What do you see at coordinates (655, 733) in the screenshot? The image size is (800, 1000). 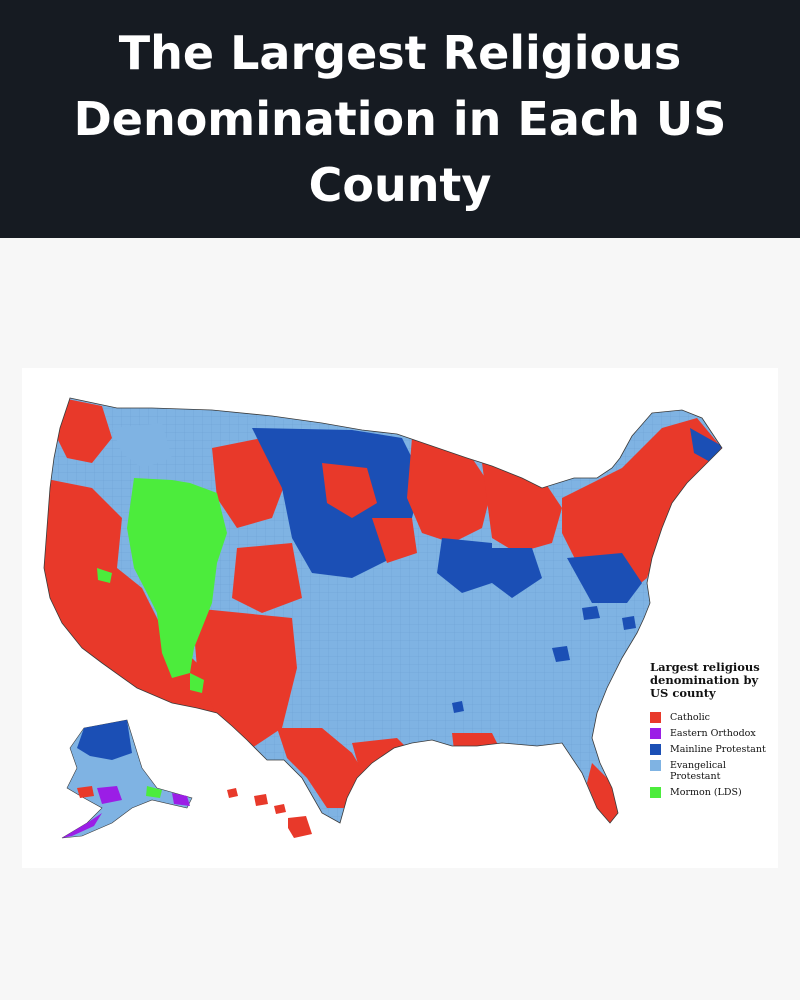 I see `legend-swatch-eastern-orthodox` at bounding box center [655, 733].